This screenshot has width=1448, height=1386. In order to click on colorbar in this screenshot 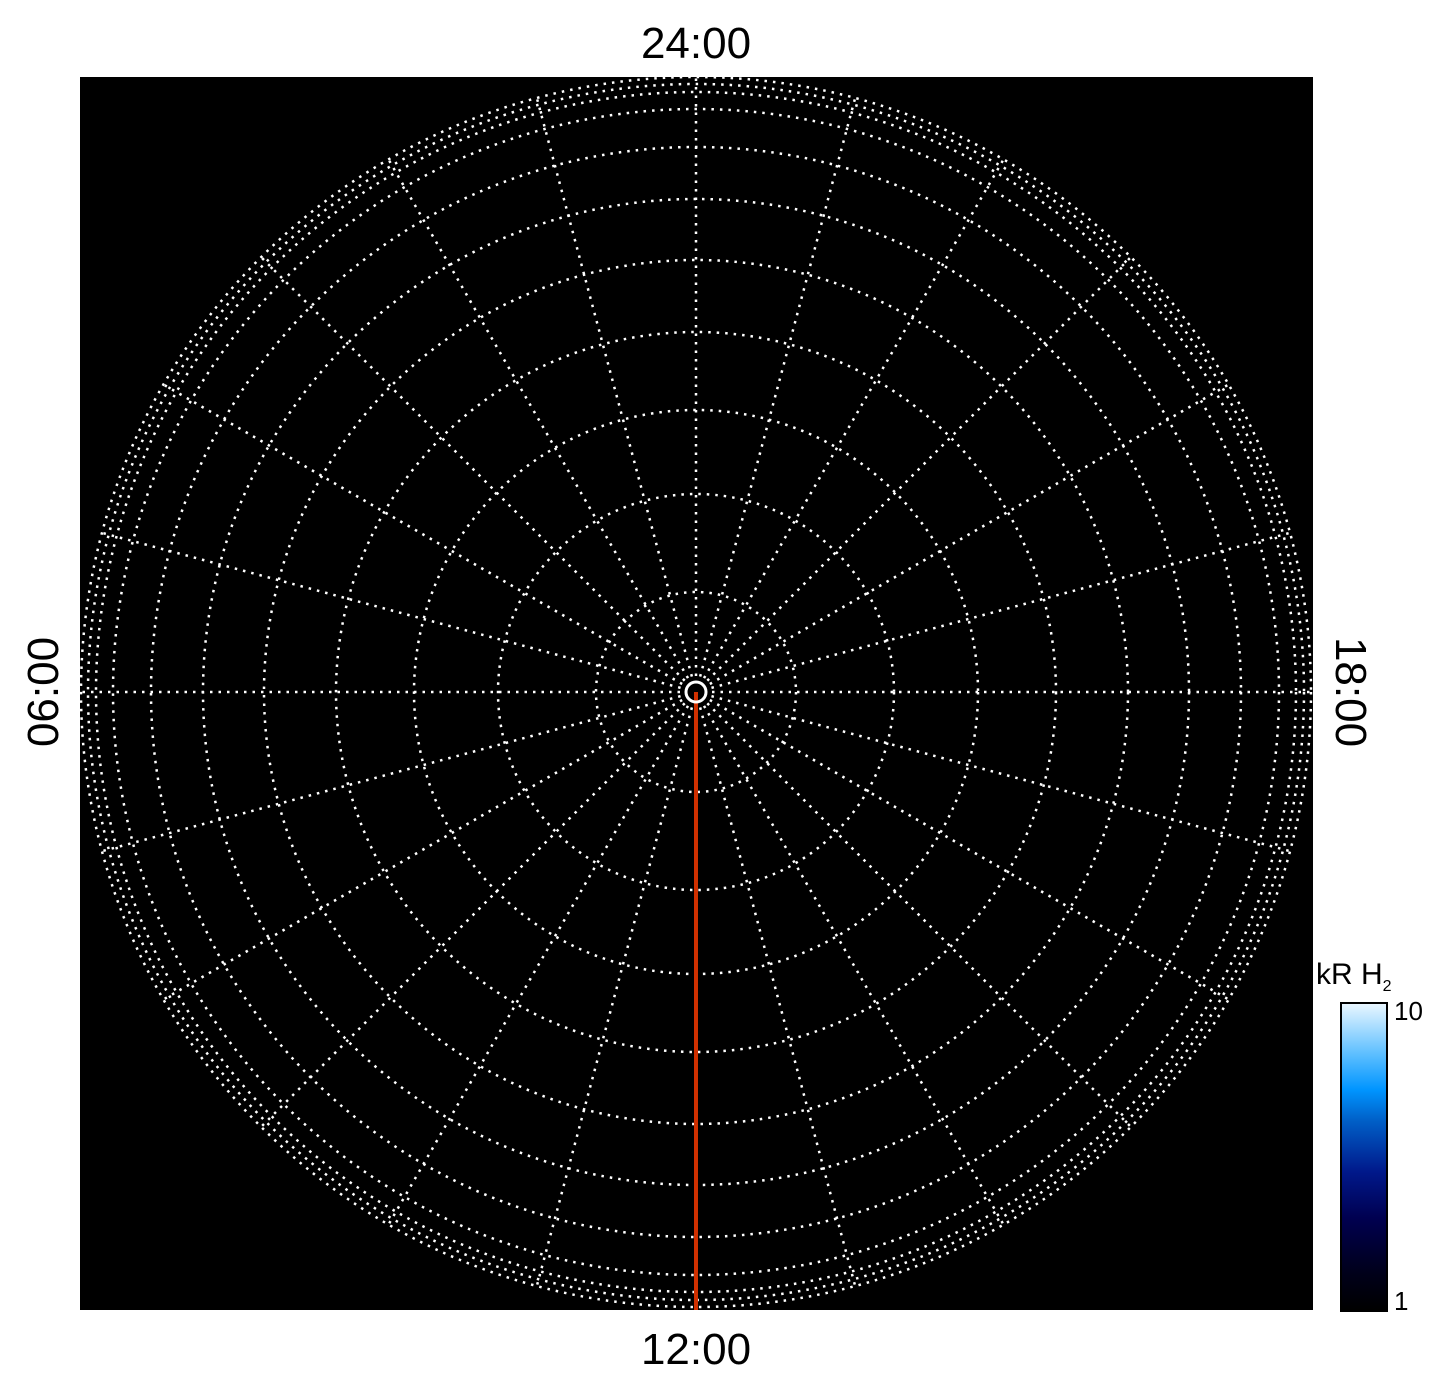, I will do `click(1364, 1157)`.